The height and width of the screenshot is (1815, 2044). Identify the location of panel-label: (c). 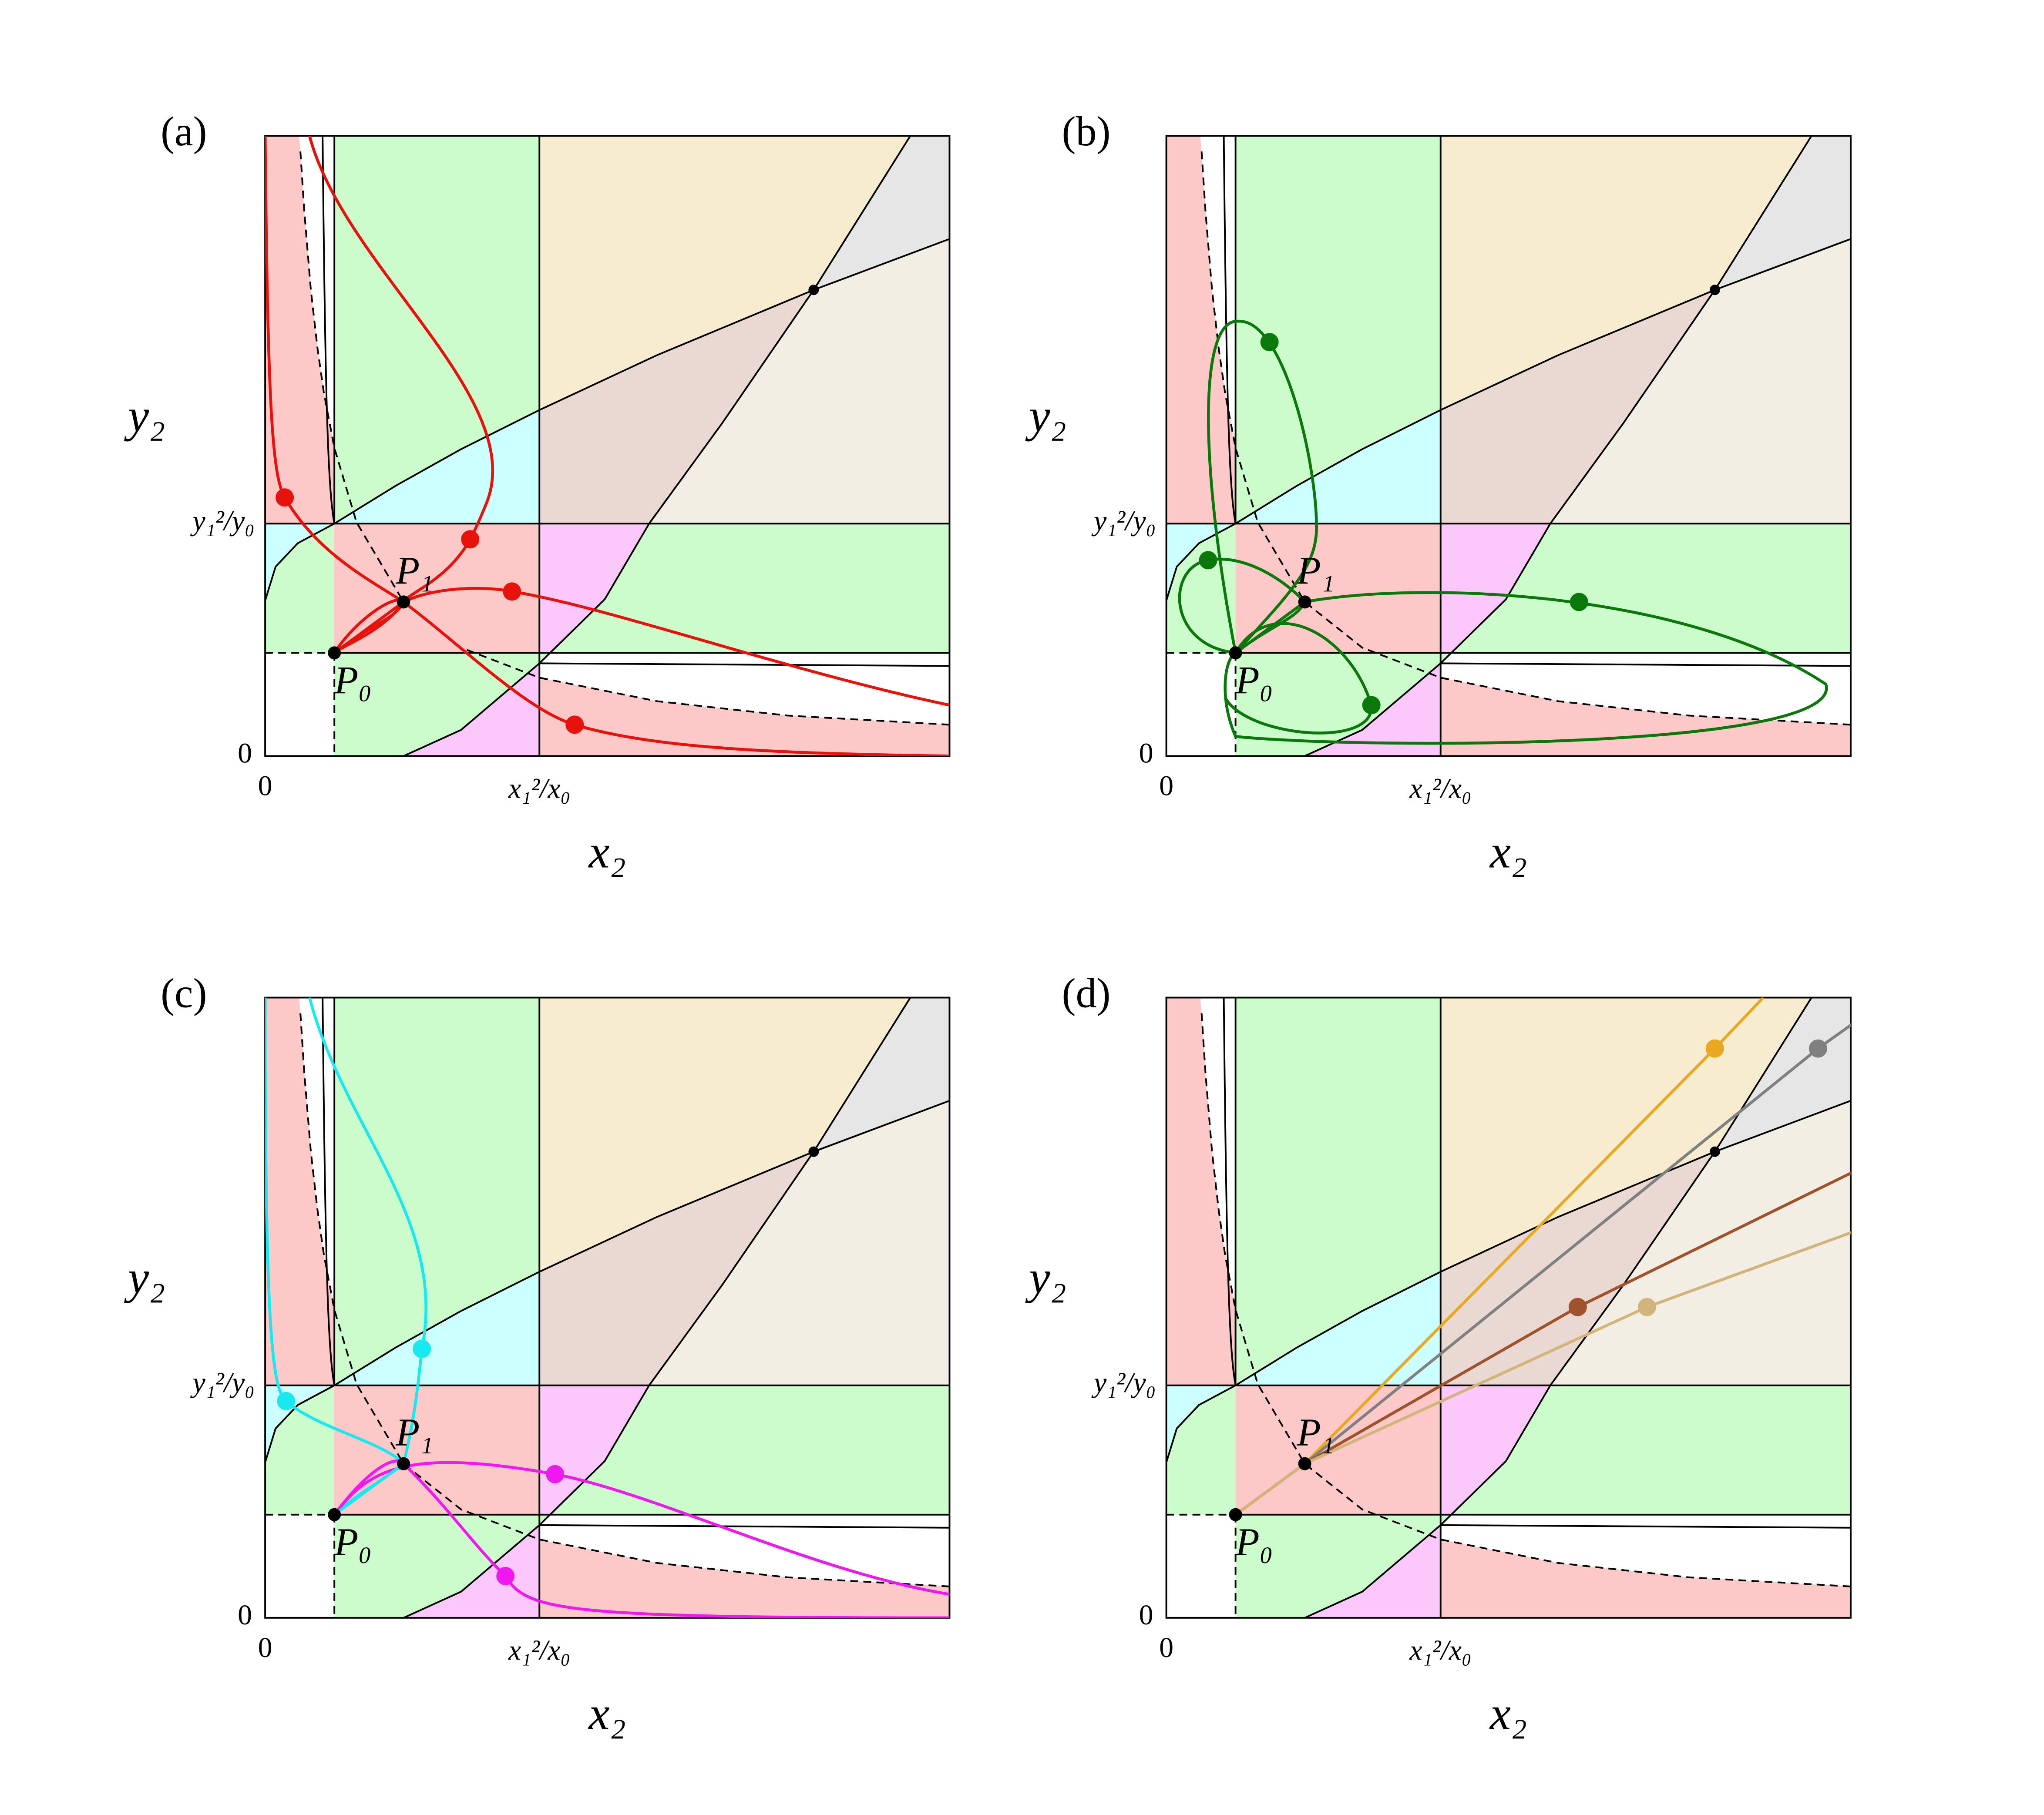
(184, 993).